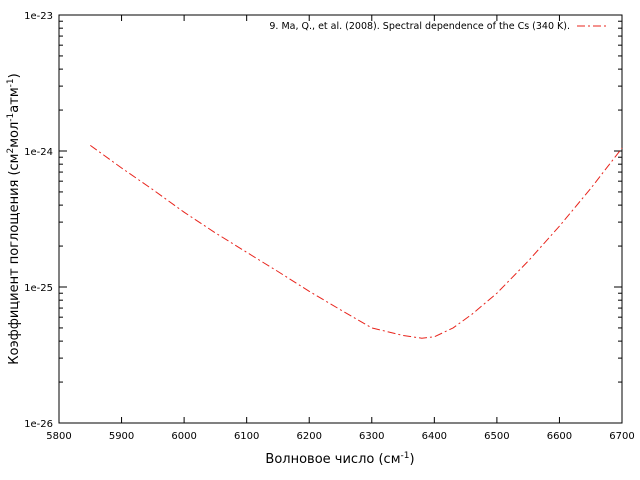 This screenshot has height=480, width=640. What do you see at coordinates (559, 436) in the screenshot?
I see `x-tick-label: 6600` at bounding box center [559, 436].